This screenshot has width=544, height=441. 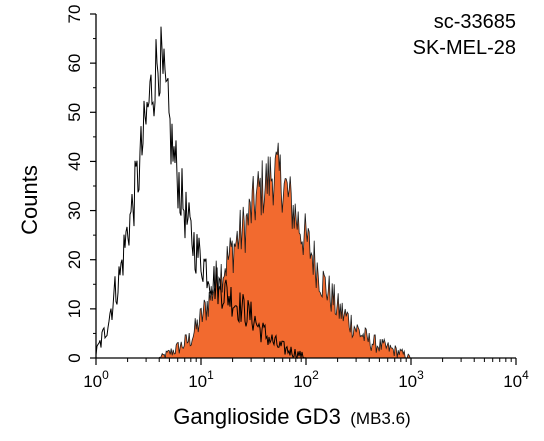 I want to click on x-axis-title-main: Ganglioside GD3, so click(x=257, y=416).